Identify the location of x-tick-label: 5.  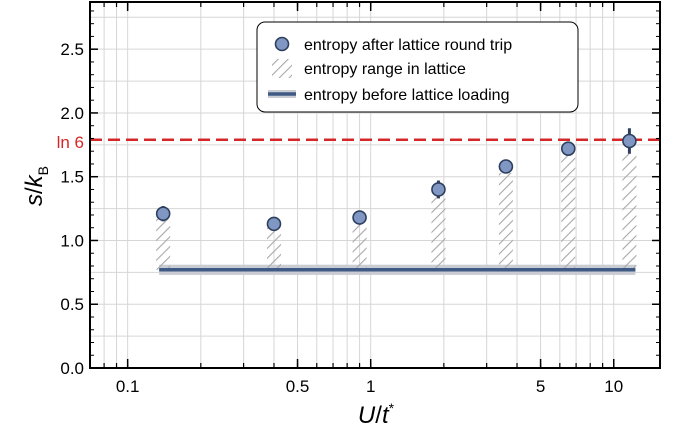
(540, 386).